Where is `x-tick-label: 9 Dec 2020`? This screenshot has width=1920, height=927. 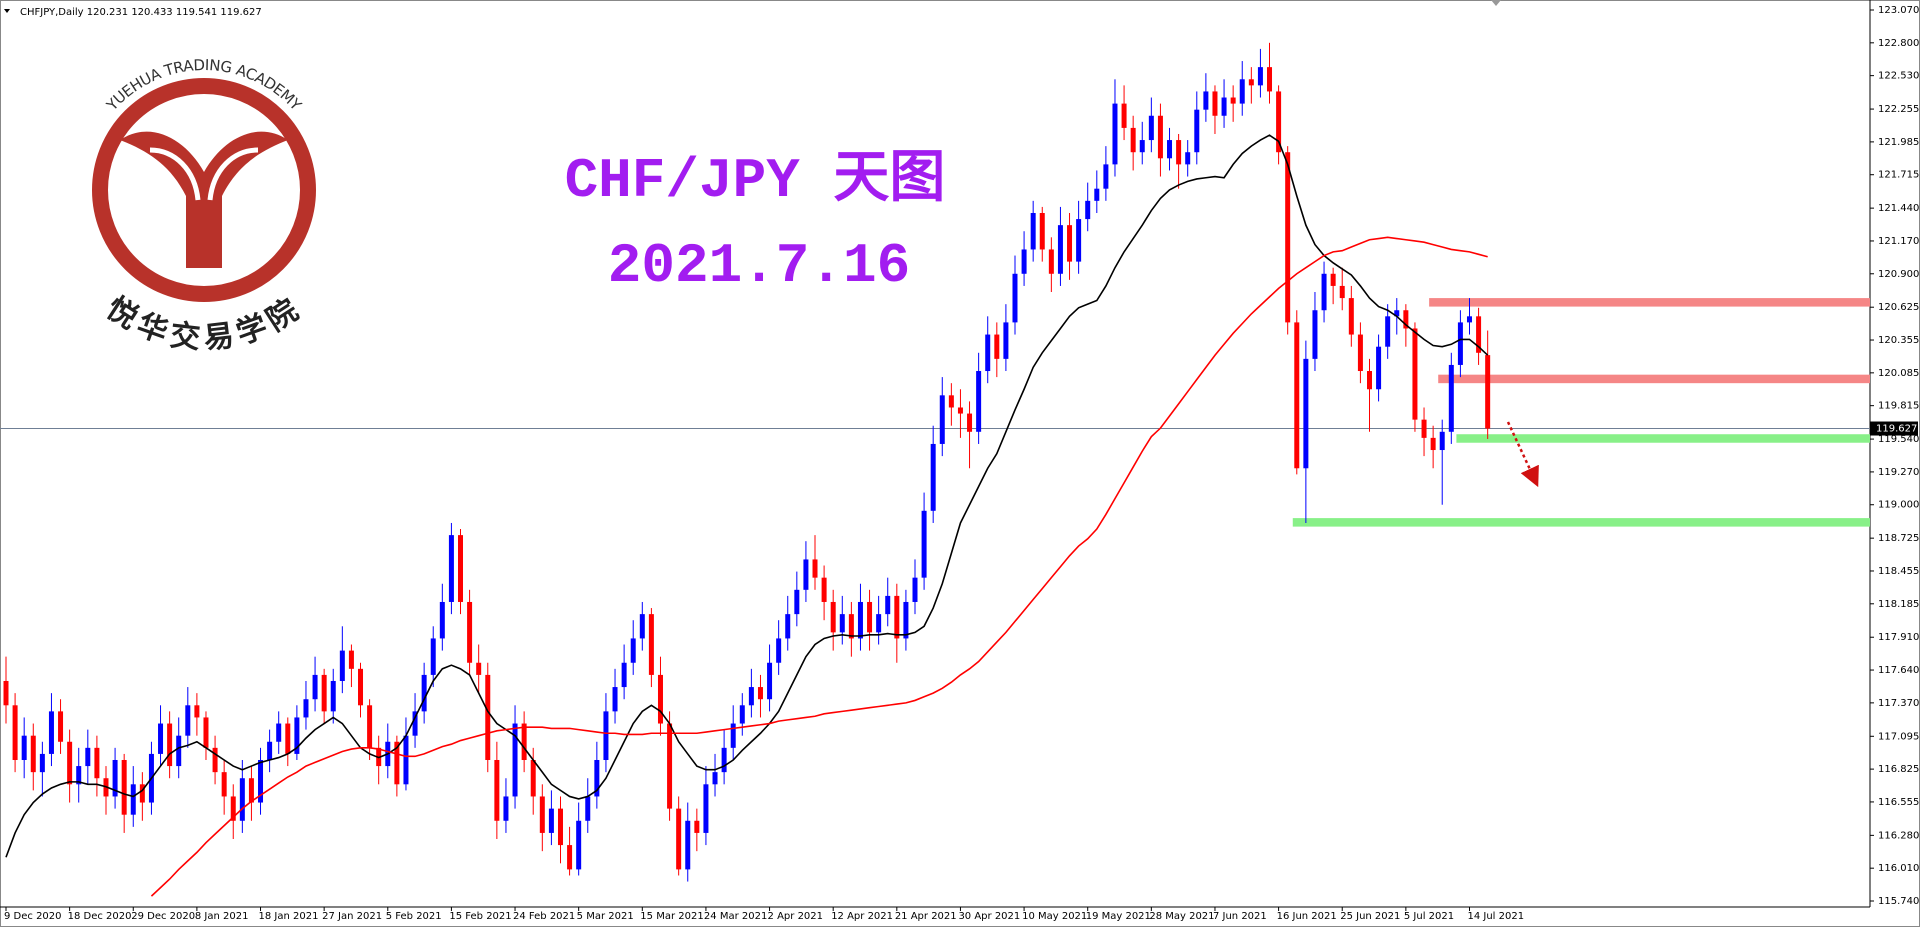
x-tick-label: 9 Dec 2020 is located at coordinates (33, 916).